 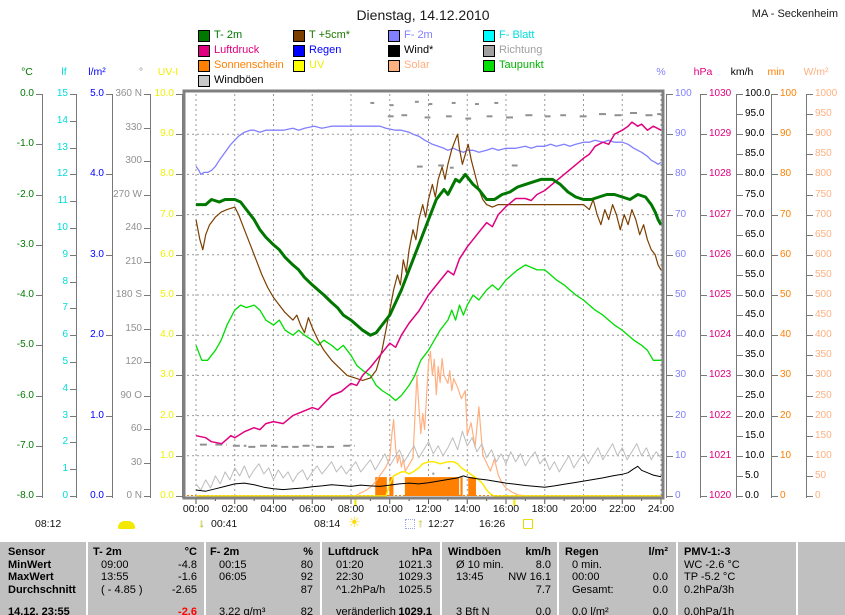 What do you see at coordinates (27, 72) in the screenshot?
I see `axis-unit-°C: °C` at bounding box center [27, 72].